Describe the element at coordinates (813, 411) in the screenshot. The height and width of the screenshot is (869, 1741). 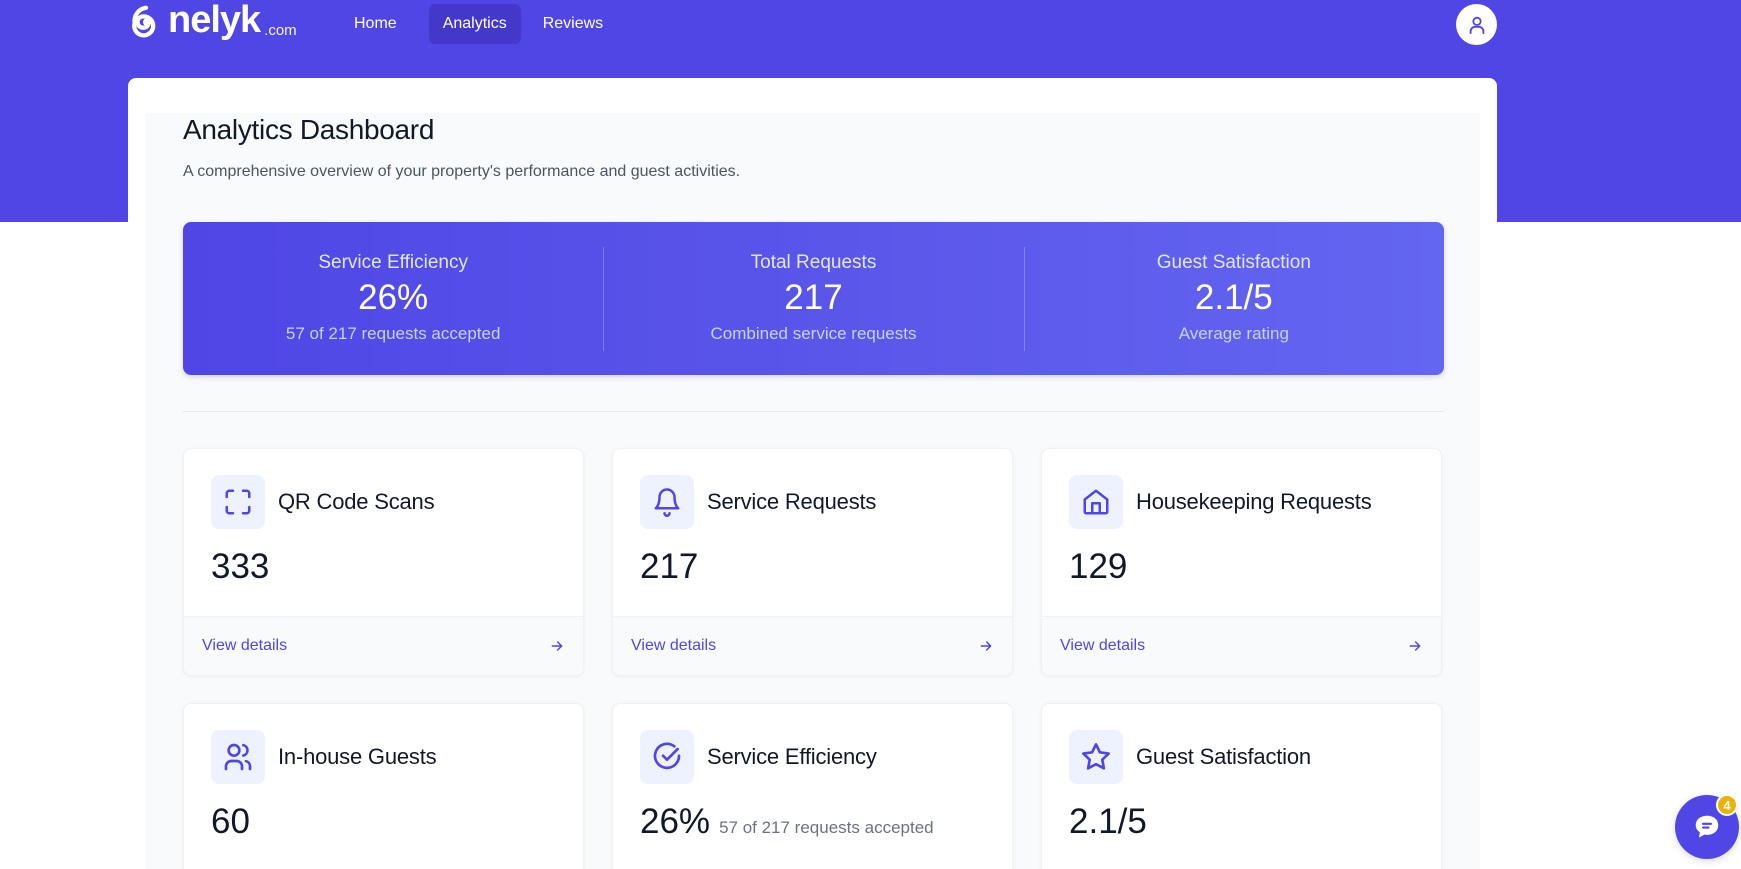
I see `section-divider` at that location.